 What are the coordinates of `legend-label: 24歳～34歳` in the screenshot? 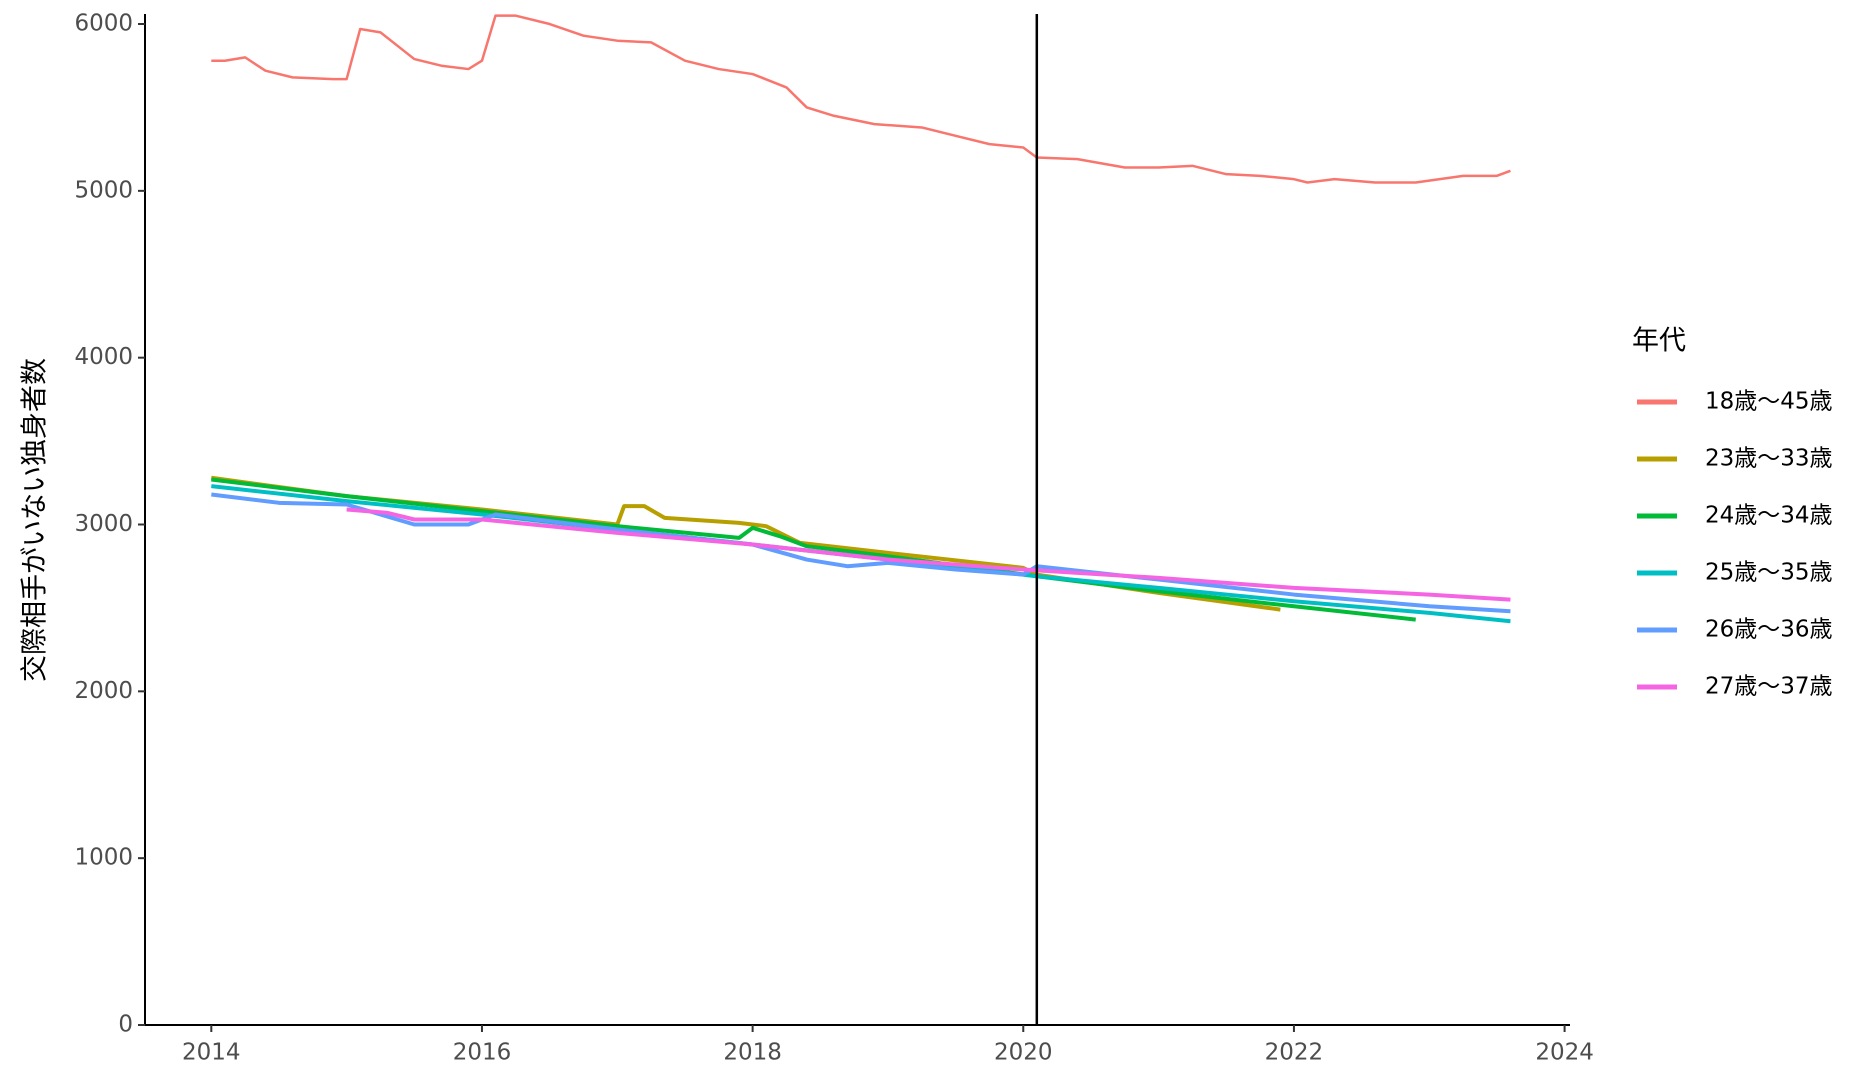 It's located at (1769, 516).